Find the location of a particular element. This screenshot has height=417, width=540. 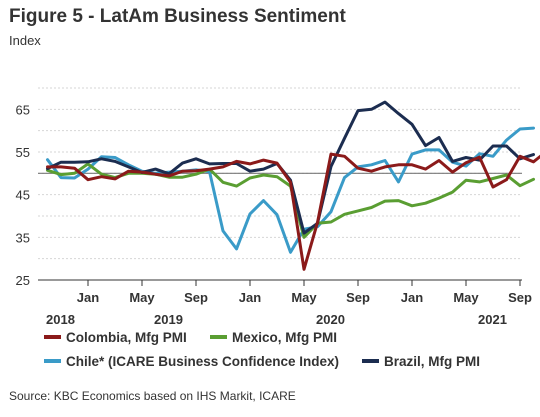

legend-swatch-chile is located at coordinates (52, 361).